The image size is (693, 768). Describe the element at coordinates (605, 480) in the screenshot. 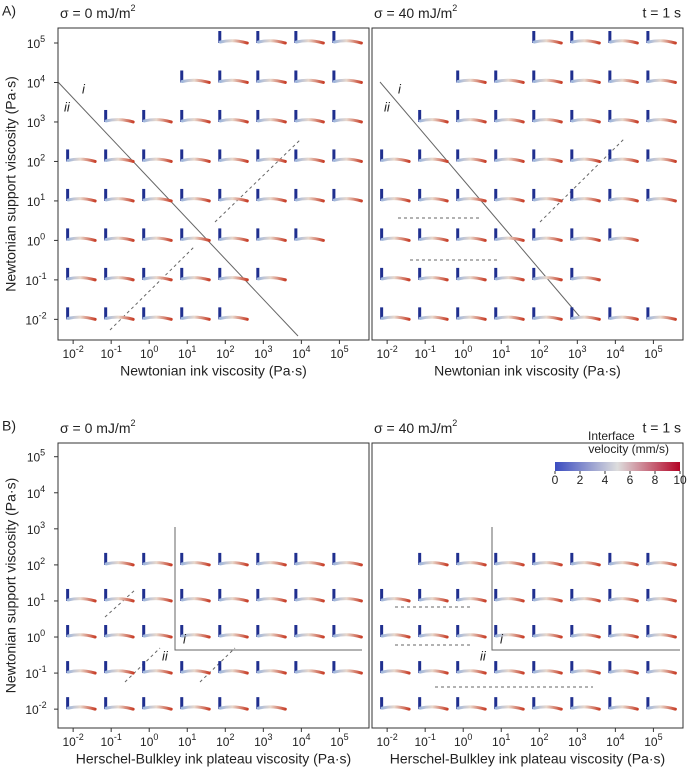

I see `colorbar-tick-label: 4` at that location.